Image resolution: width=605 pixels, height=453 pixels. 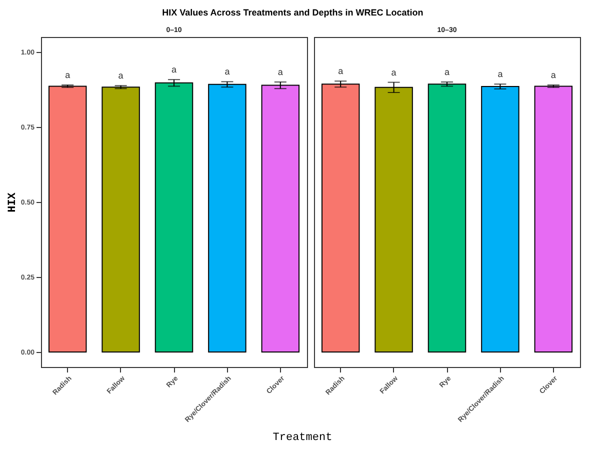 I want to click on chart-title: HIX Values Across Treatments and Depths in WREC Location, so click(x=293, y=13).